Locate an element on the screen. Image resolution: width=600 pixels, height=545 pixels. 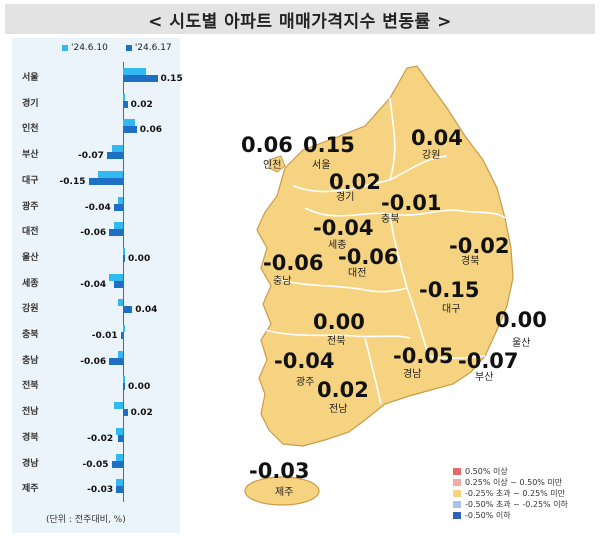
bar-value-label: 0.15 is located at coordinates (171, 79).